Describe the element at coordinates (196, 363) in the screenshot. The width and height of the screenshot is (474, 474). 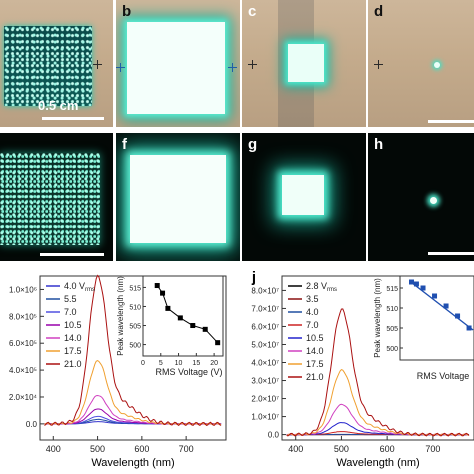
I see `inset-x-tick-label: 15` at that location.